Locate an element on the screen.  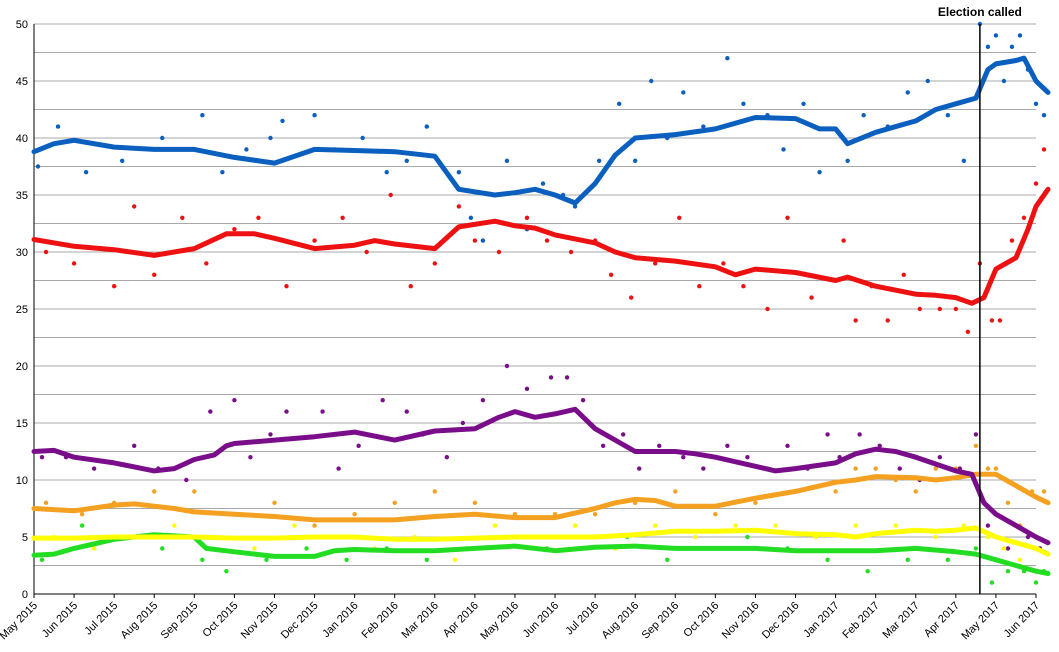
y-tick-label: 40 is located at coordinates (22, 139).